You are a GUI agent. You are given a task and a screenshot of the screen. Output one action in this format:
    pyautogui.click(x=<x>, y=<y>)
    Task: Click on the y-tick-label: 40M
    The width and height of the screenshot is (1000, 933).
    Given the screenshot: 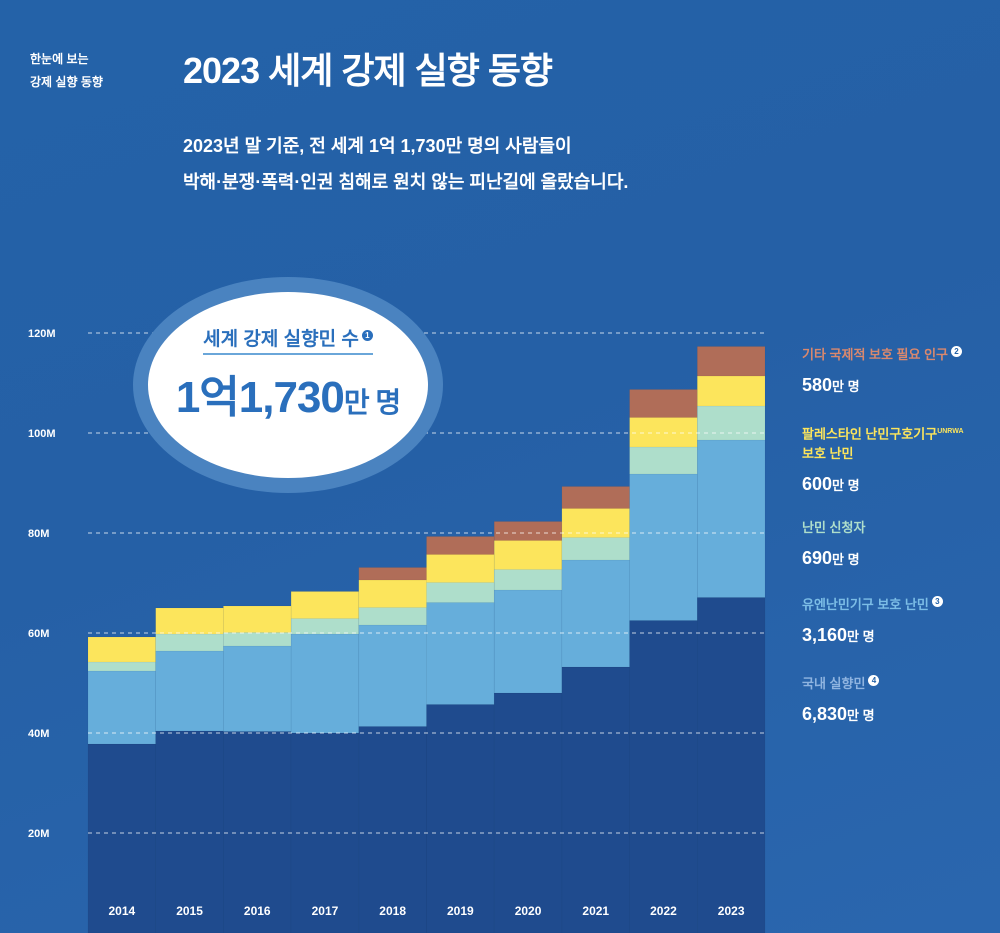 What is the action you would take?
    pyautogui.click(x=38, y=734)
    